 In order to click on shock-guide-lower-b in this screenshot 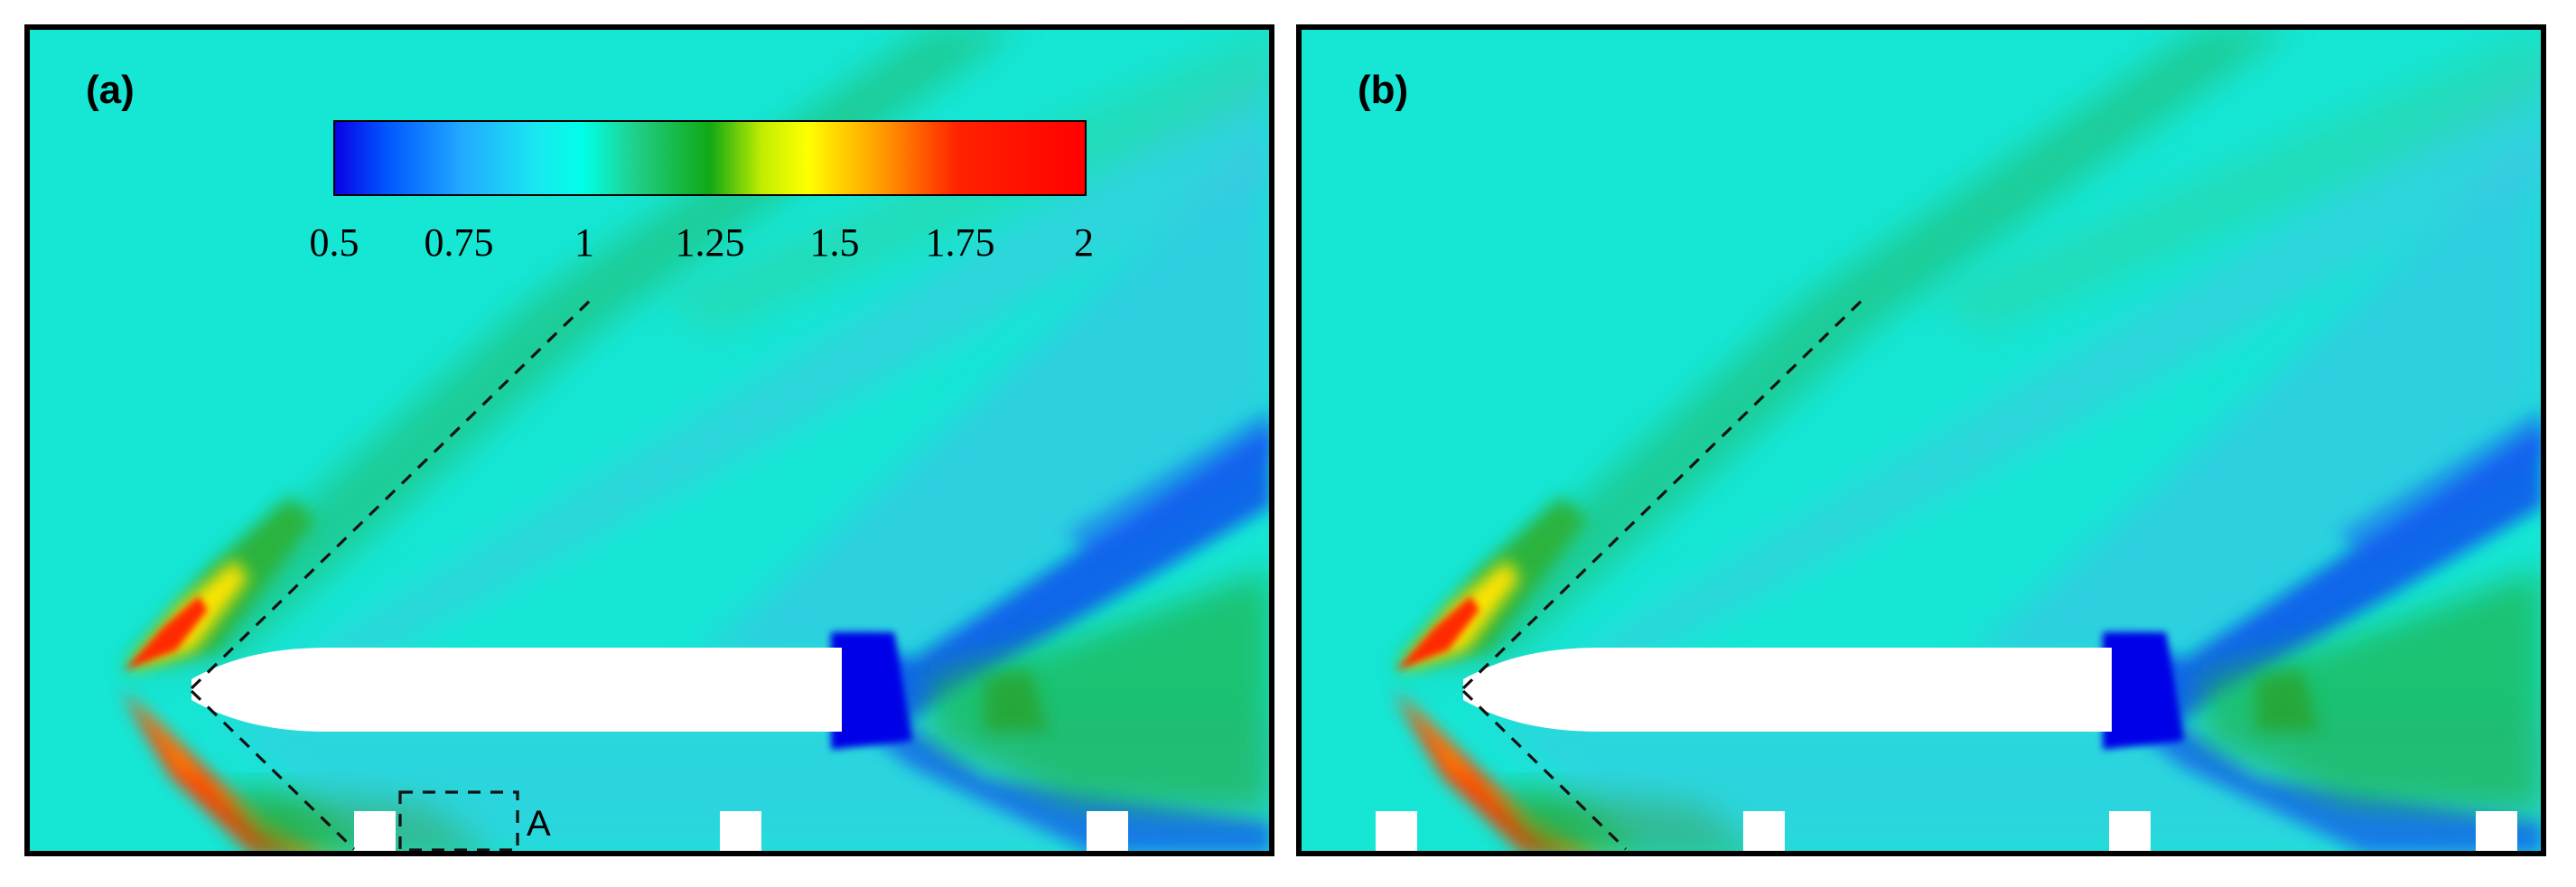, I will do `click(1544, 770)`.